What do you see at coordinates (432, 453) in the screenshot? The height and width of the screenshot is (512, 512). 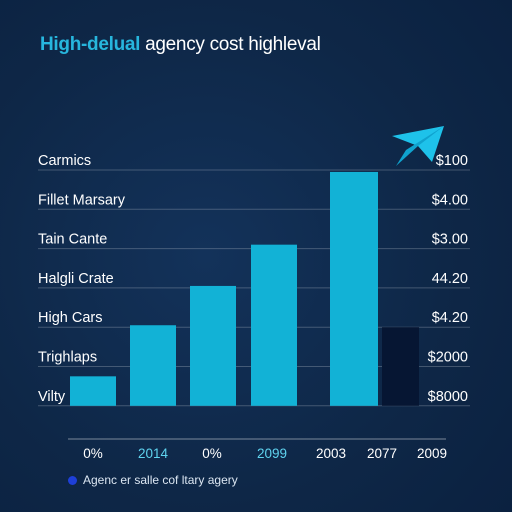 I see `x-tick-label: 2009` at bounding box center [432, 453].